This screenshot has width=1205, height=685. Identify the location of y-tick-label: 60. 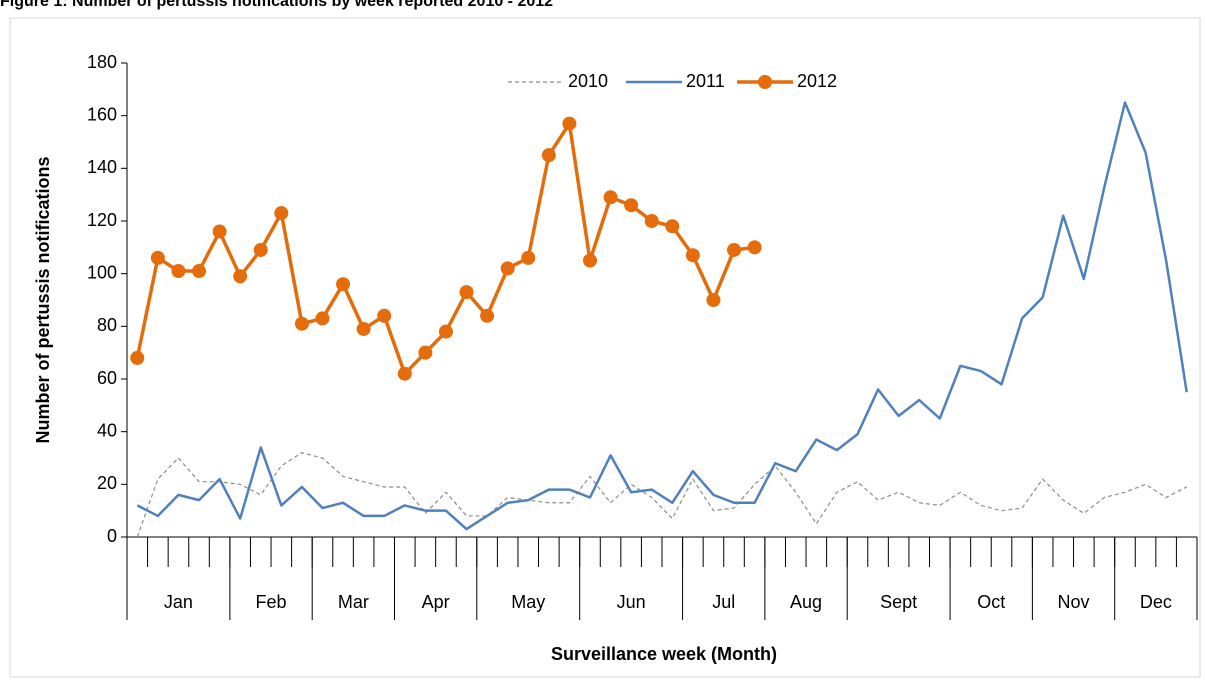
(107, 378).